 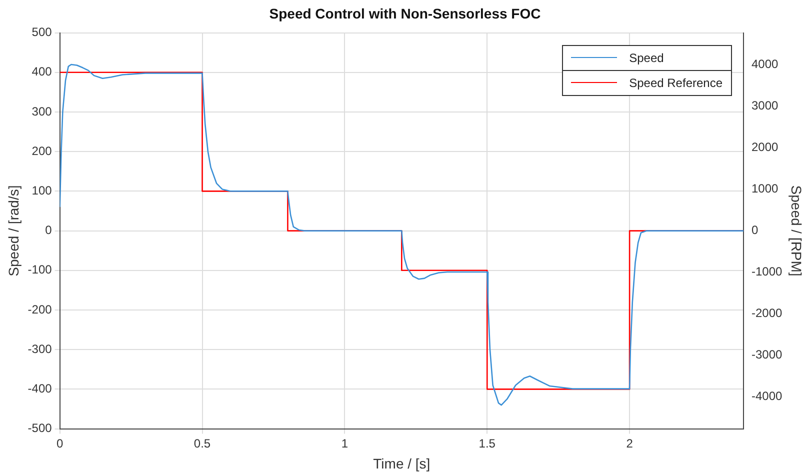 What do you see at coordinates (767, 271) in the screenshot?
I see `y2-tick-label: -1000` at bounding box center [767, 271].